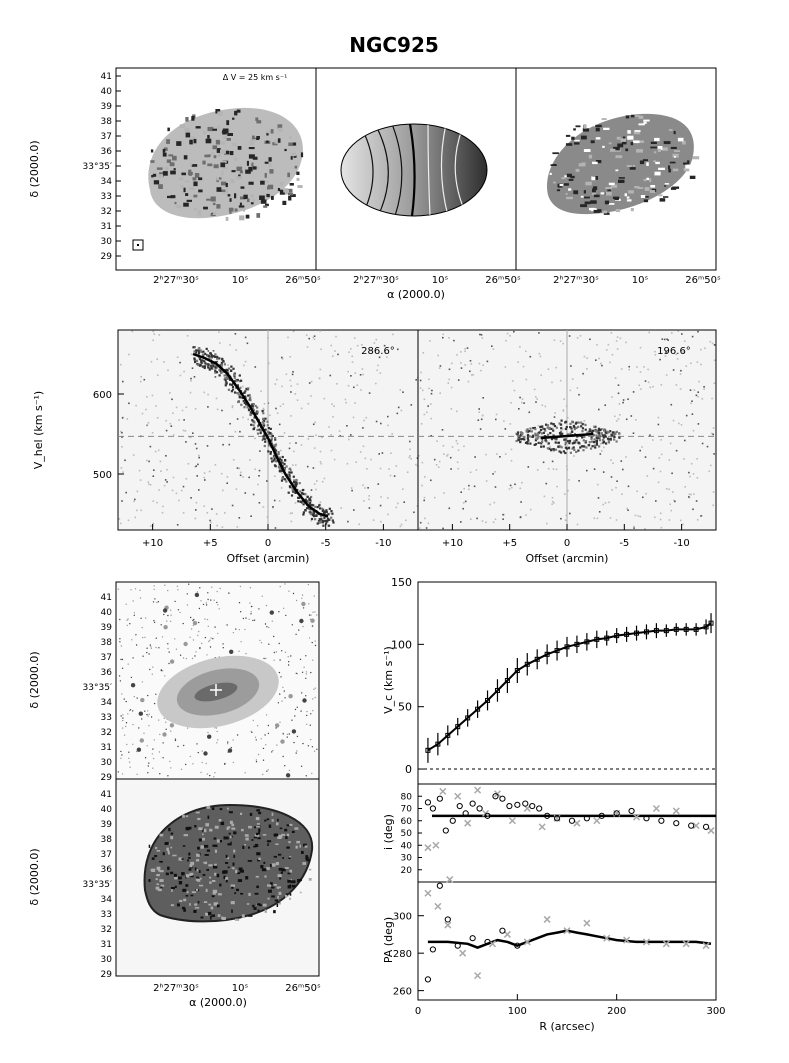 The width and height of the screenshot is (789, 1063). Describe the element at coordinates (416, 294) in the screenshot. I see `vf-xlabel: α (2000.0)` at that location.